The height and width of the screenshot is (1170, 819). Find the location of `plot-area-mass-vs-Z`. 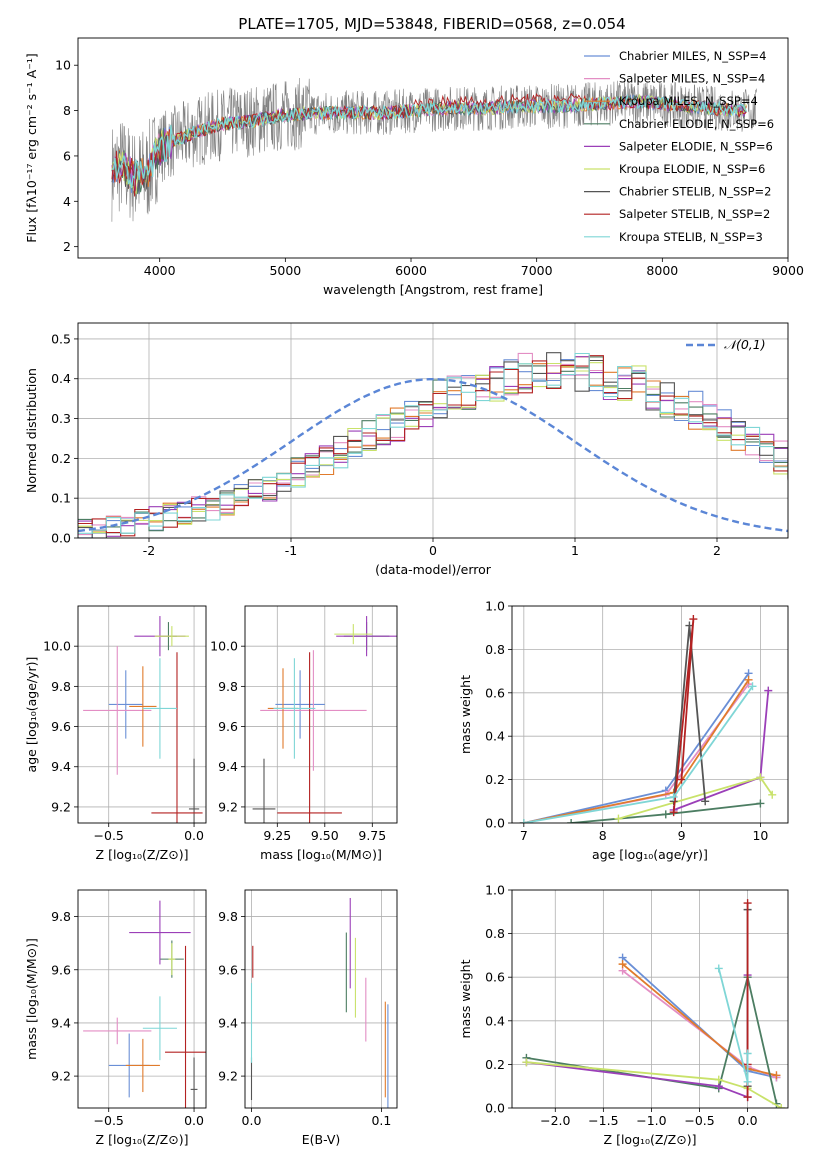

plot-area-mass-vs-Z is located at coordinates (142, 999).